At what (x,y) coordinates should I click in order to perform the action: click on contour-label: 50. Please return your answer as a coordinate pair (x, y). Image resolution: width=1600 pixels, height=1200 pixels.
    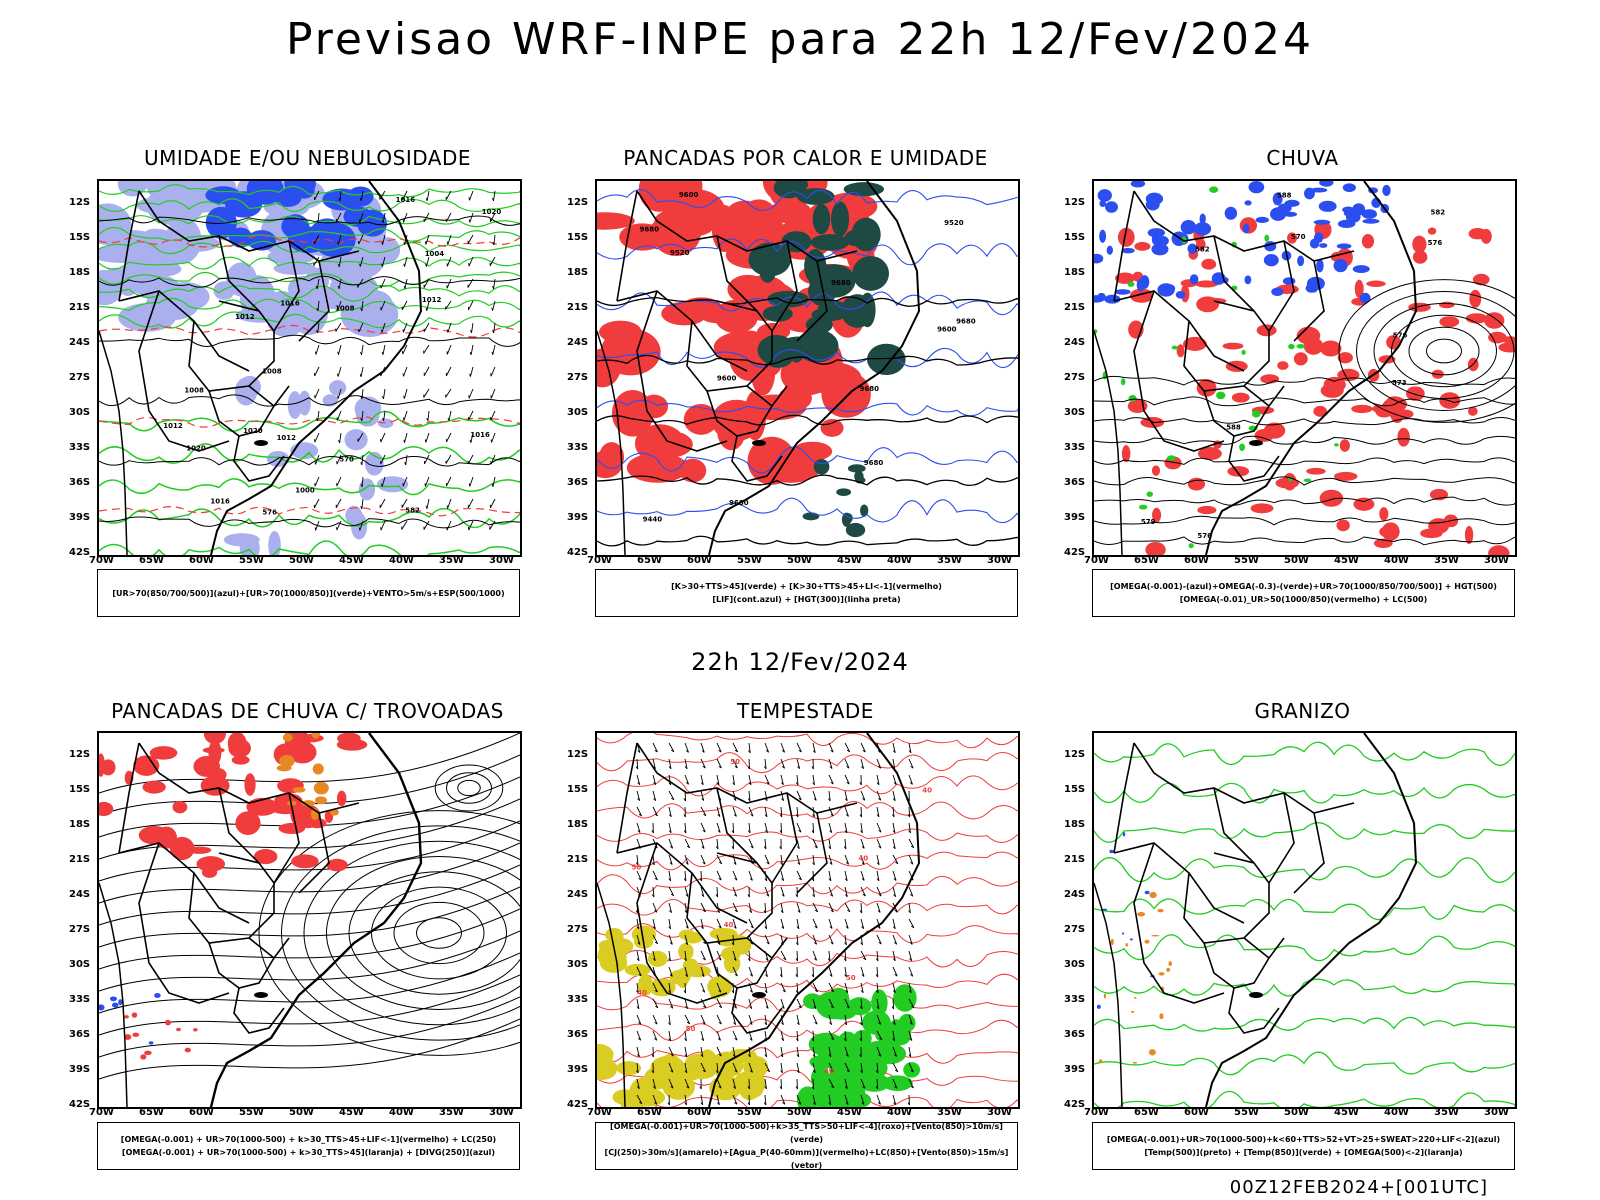
    Looking at the image, I should click on (735, 762).